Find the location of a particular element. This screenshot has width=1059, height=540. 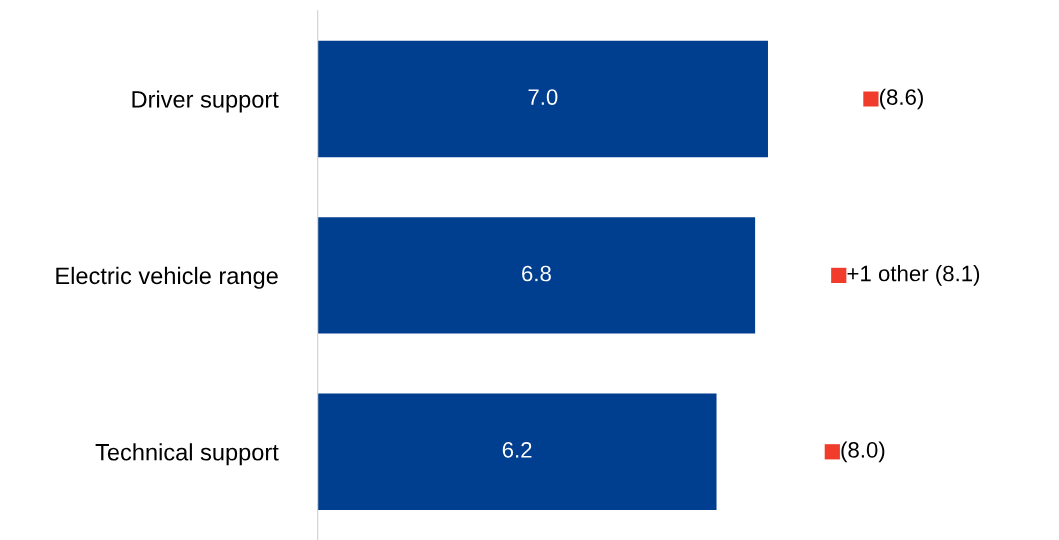

data-label: (8.0) is located at coordinates (863, 452).